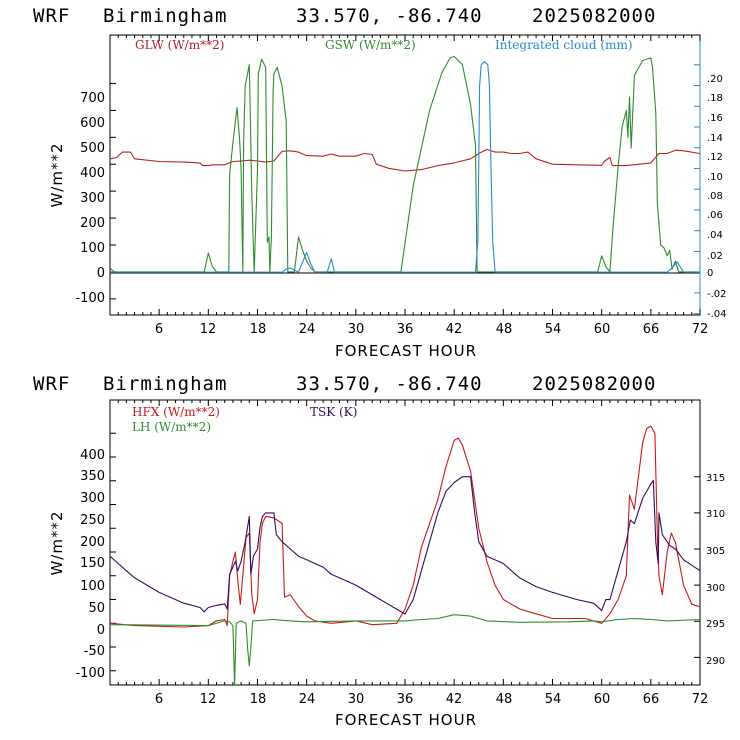  Describe the element at coordinates (92, 476) in the screenshot. I see `y-tick-label: 350` at that location.